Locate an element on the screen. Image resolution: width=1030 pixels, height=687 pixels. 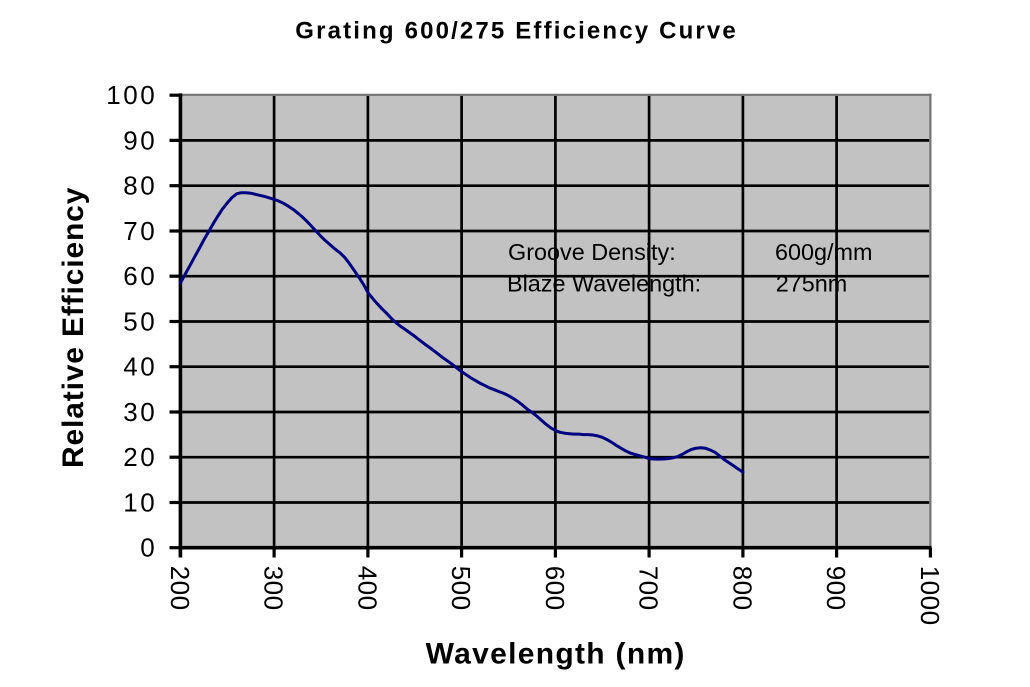
svg-text: 600g/mm is located at coordinates (824, 252).